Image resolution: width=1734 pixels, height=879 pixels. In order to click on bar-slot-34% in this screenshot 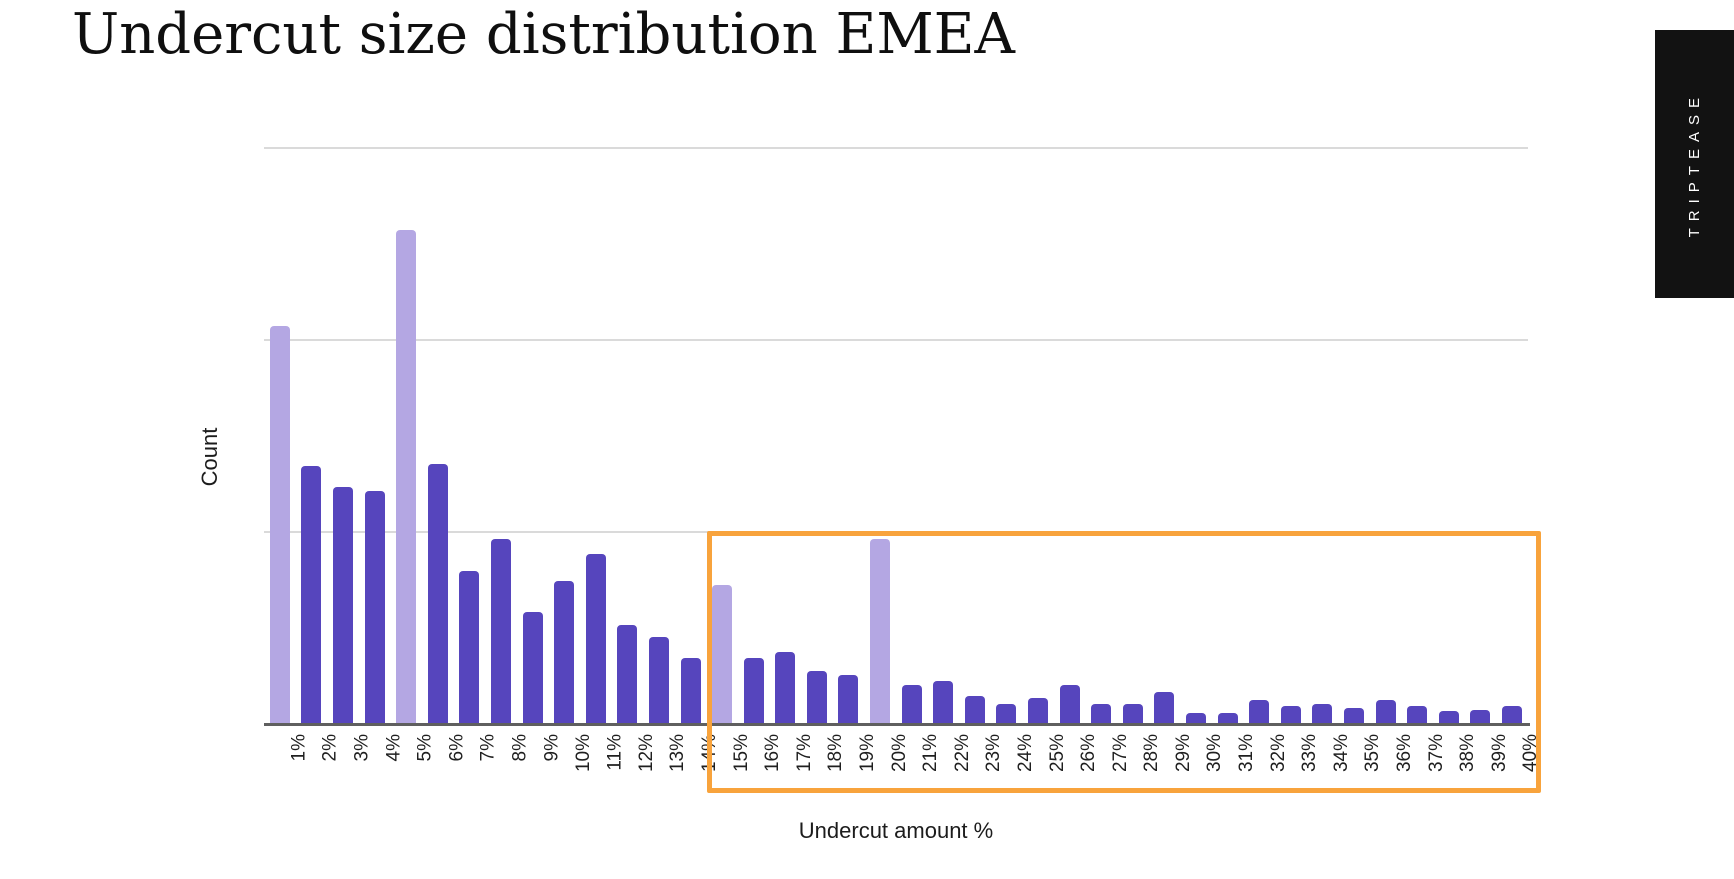, I will do `click(1323, 435)`.